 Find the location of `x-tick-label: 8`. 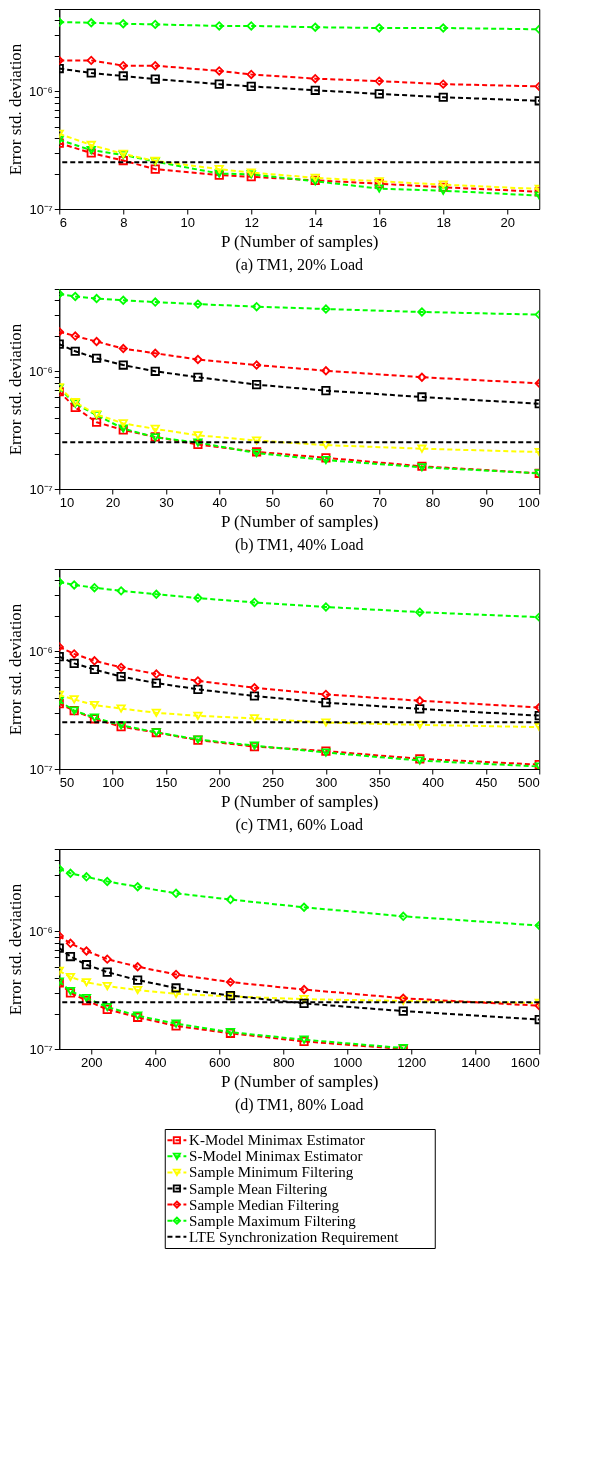

x-tick-label: 8 is located at coordinates (124, 222).